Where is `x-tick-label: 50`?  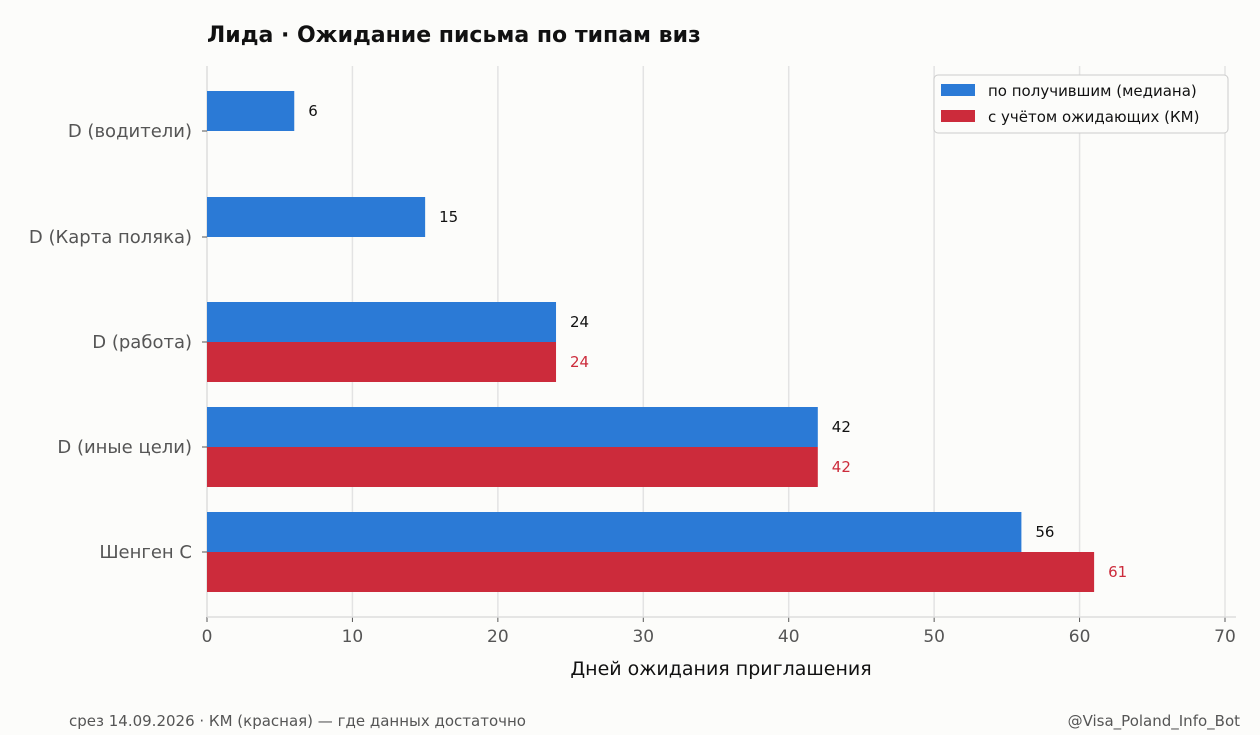 x-tick-label: 50 is located at coordinates (934, 637).